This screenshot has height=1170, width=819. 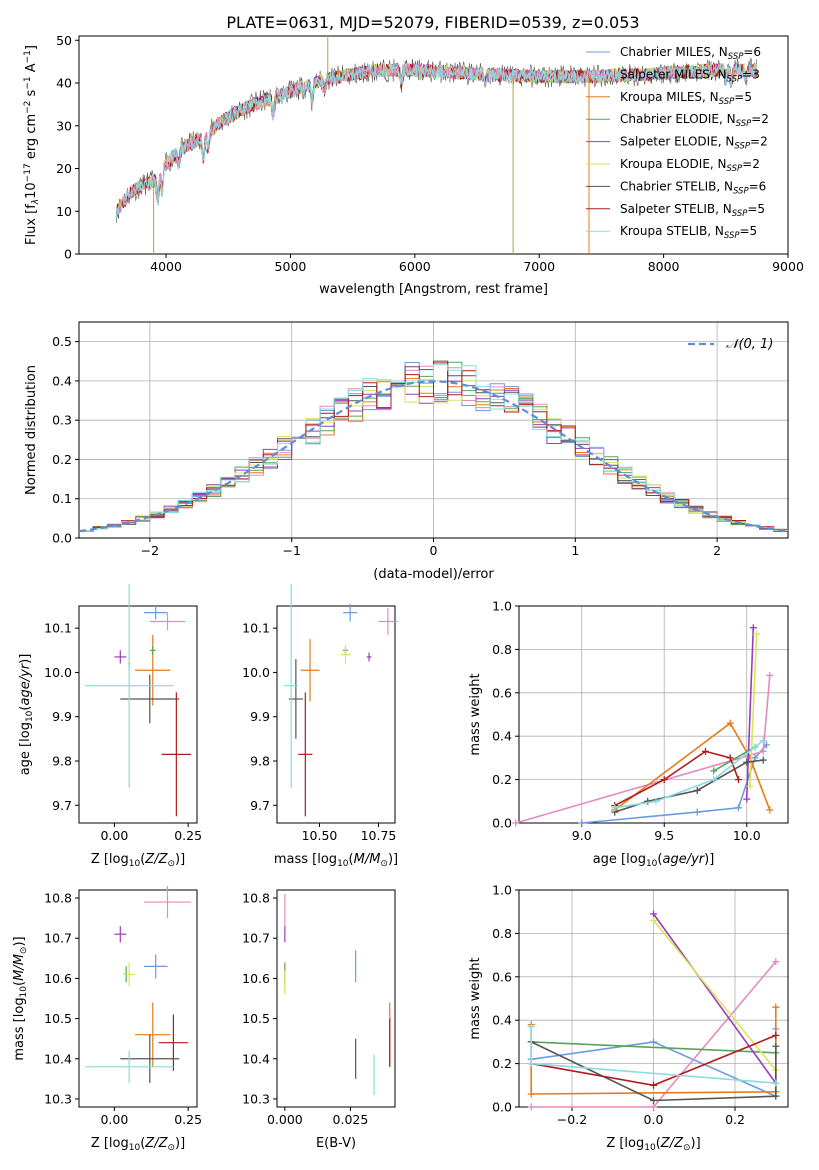 What do you see at coordinates (788, 266) in the screenshot?
I see `x-tick-label: 9000` at bounding box center [788, 266].